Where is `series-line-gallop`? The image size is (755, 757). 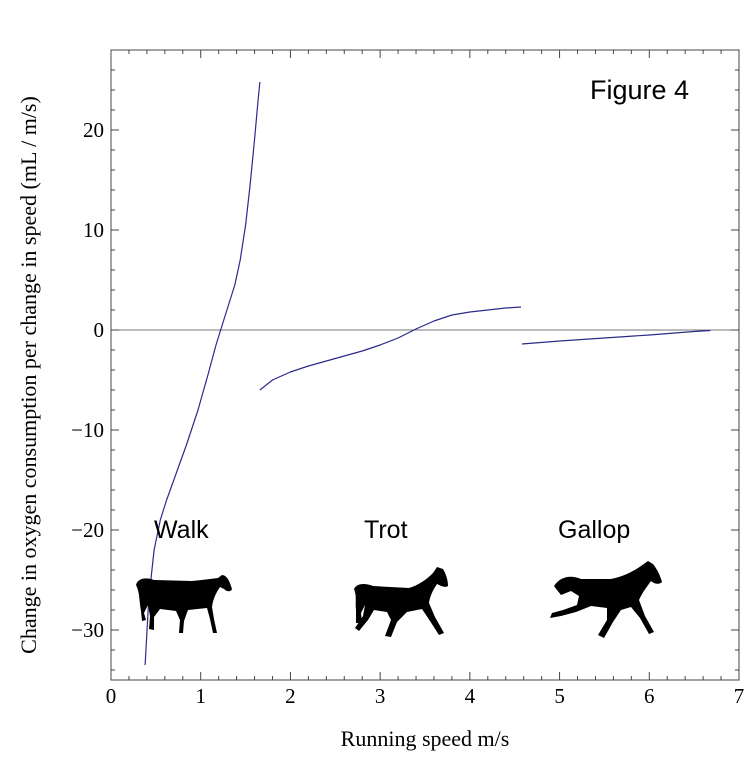
series-line-gallop is located at coordinates (616, 337).